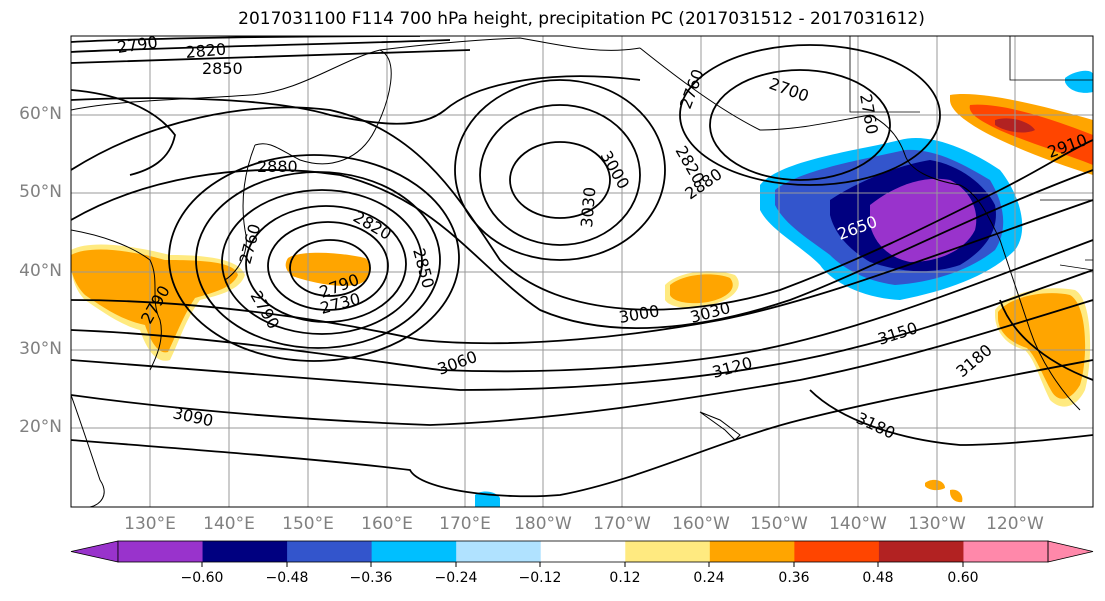 The height and width of the screenshot is (601, 1105). I want to click on lon-label: 140°E, so click(229, 524).